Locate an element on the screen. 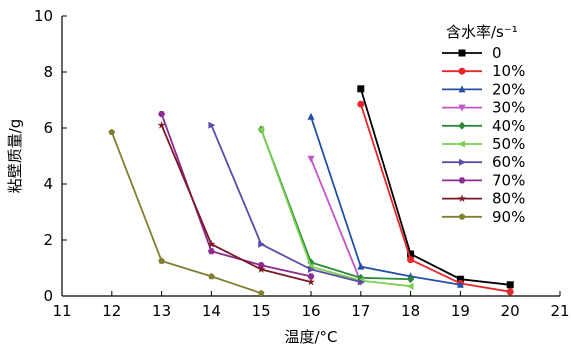 The height and width of the screenshot is (349, 571). legend-entry-label: 10% is located at coordinates (508, 71).